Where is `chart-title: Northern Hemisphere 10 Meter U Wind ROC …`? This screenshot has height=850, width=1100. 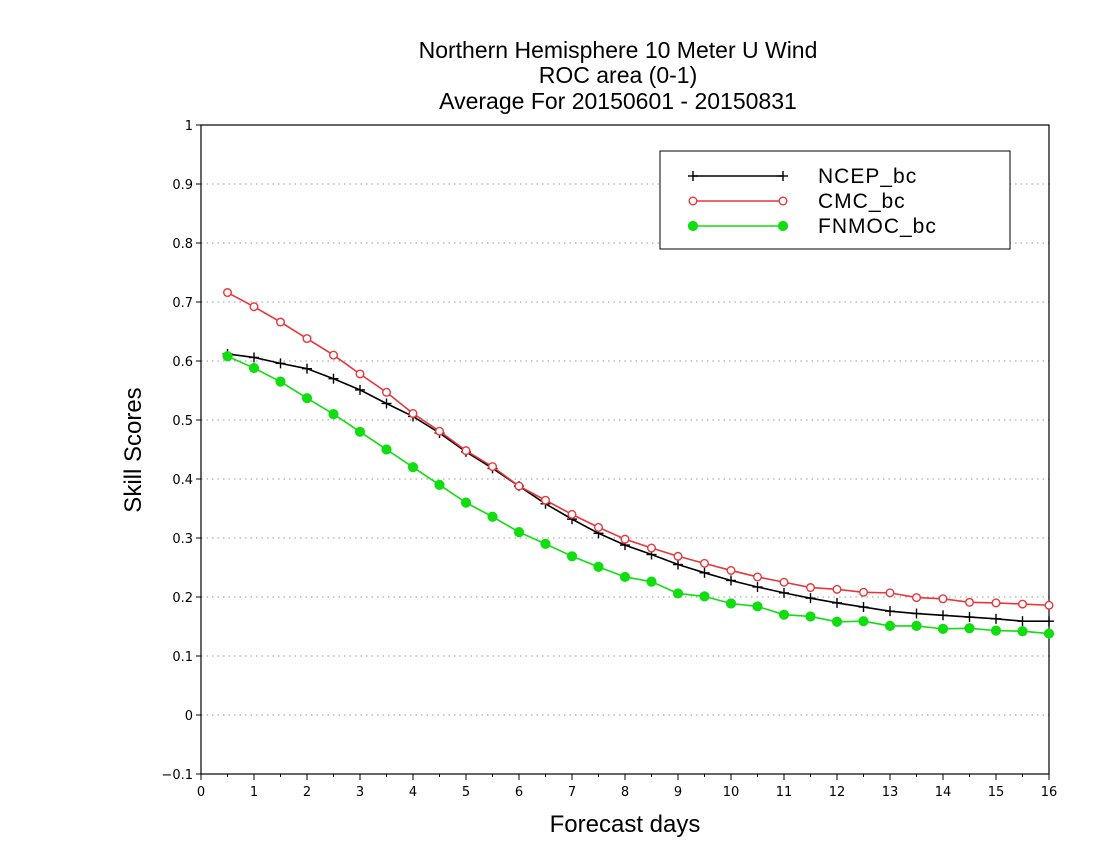
chart-title: Northern Hemisphere 10 Meter U Wind ROC … is located at coordinates (618, 75).